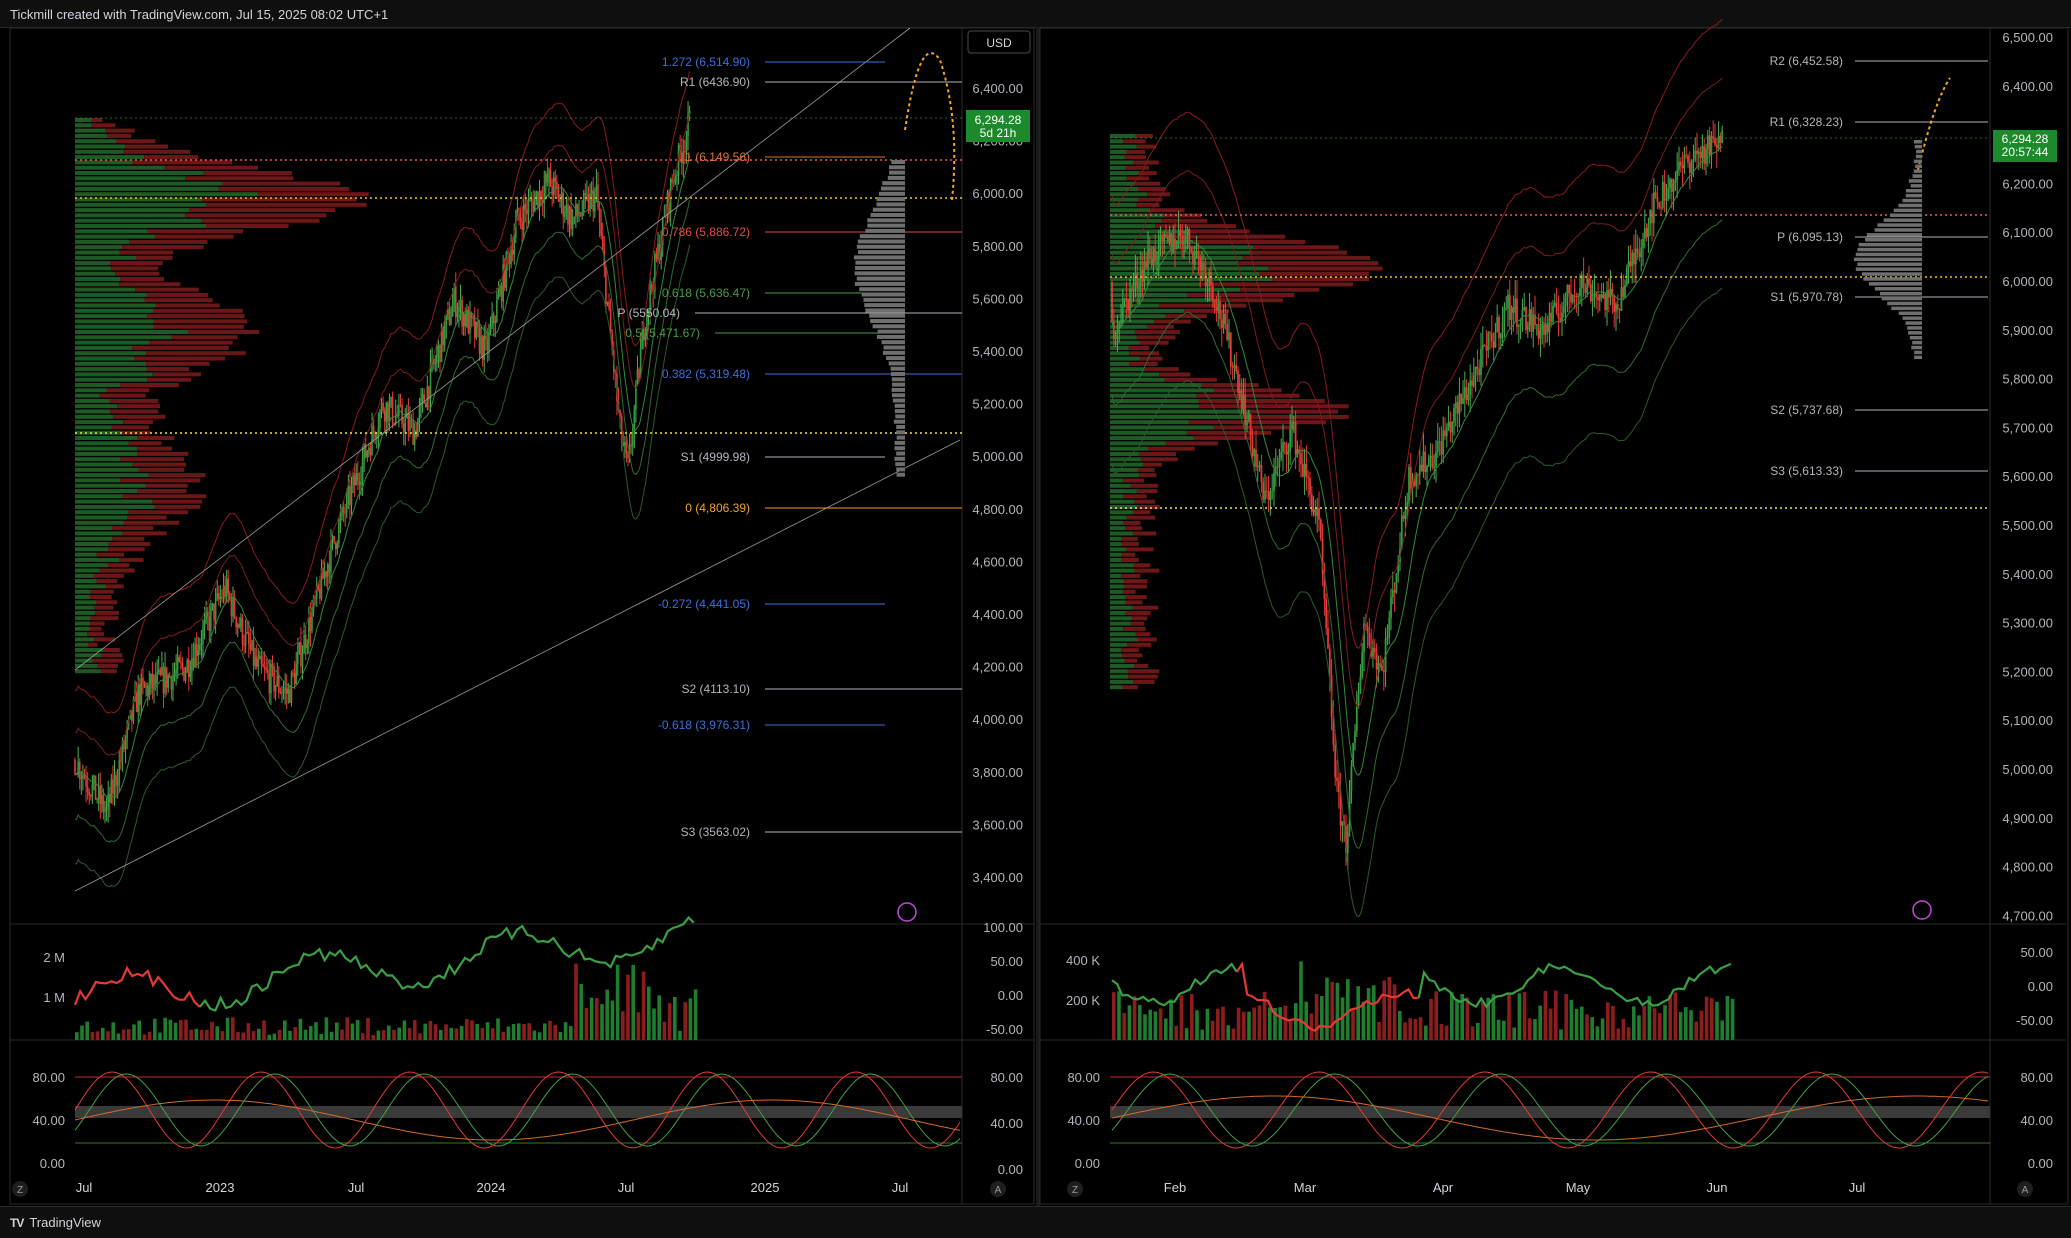 The image size is (2071, 1238). I want to click on left-price-tick: 5,400.00, so click(997, 351).